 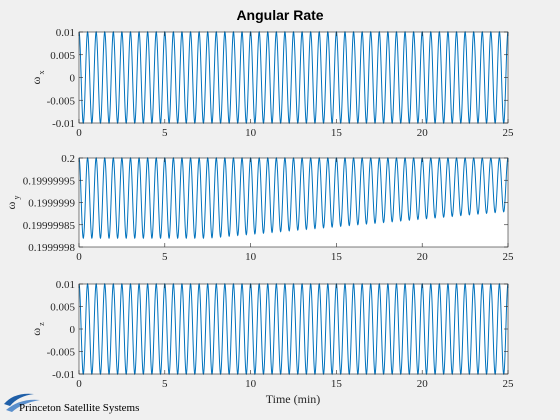 I want to click on y-tick-label: 0.1999998, so click(x=51, y=248).